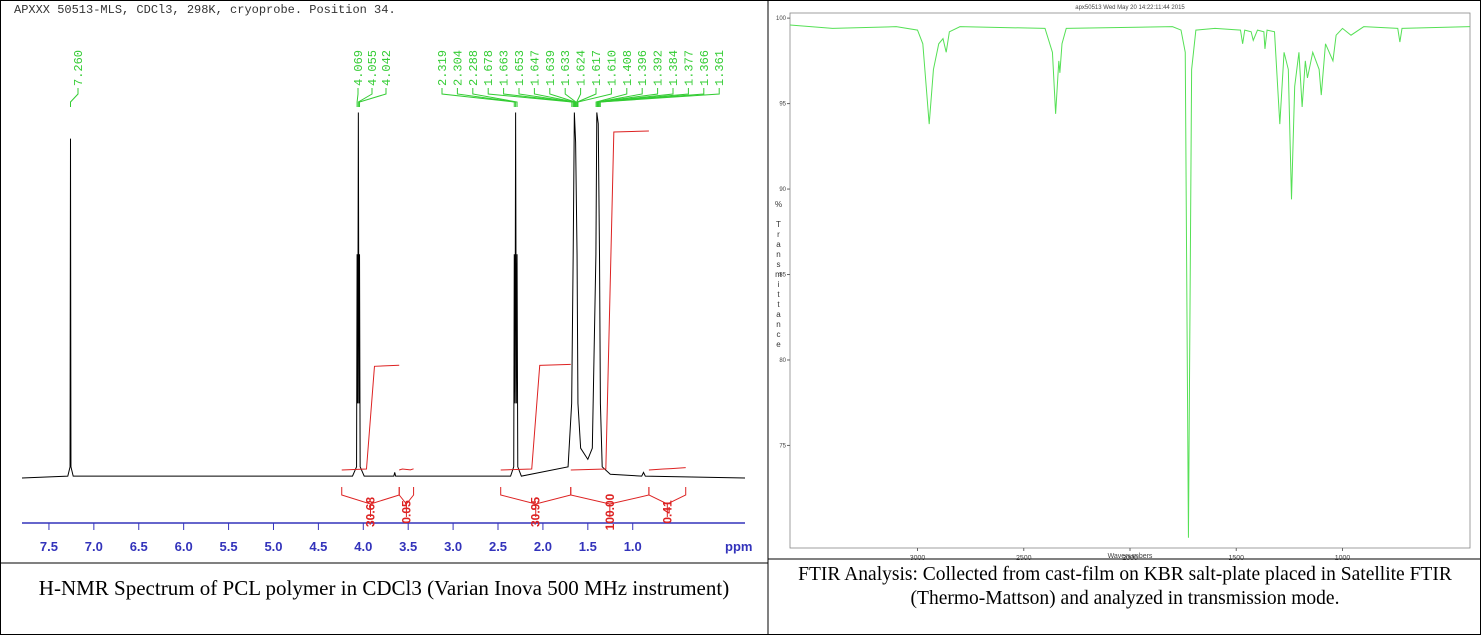 The height and width of the screenshot is (635, 1481). Describe the element at coordinates (505, 68) in the screenshot. I see `peak-label: 1.663` at that location.